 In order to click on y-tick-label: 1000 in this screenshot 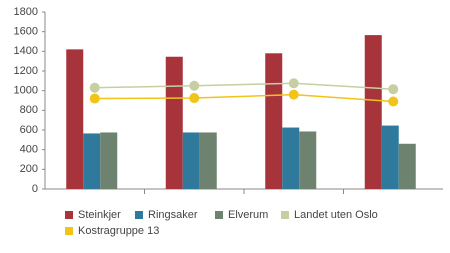, I will do `click(26, 91)`.